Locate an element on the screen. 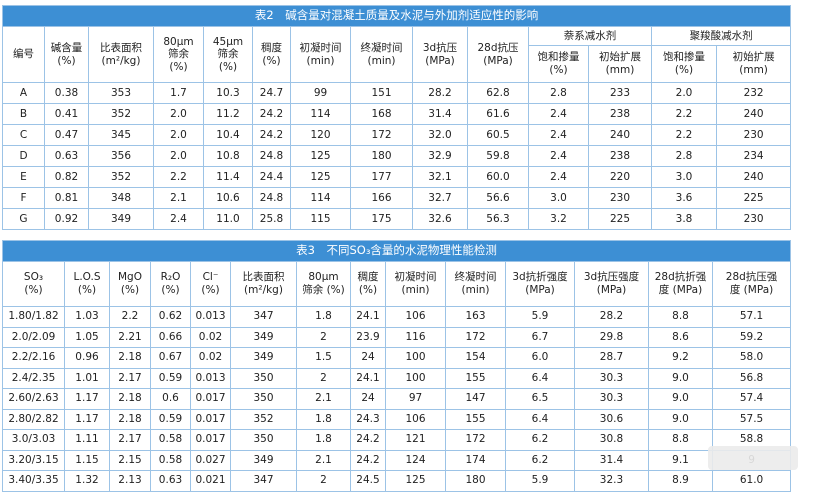  table-cell: 3.40/3.35 is located at coordinates (33, 481).